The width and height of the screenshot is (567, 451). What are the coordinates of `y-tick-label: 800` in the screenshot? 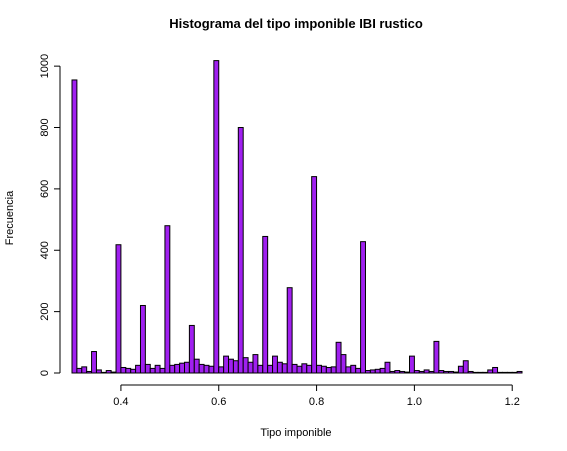 It's located at (45, 127).